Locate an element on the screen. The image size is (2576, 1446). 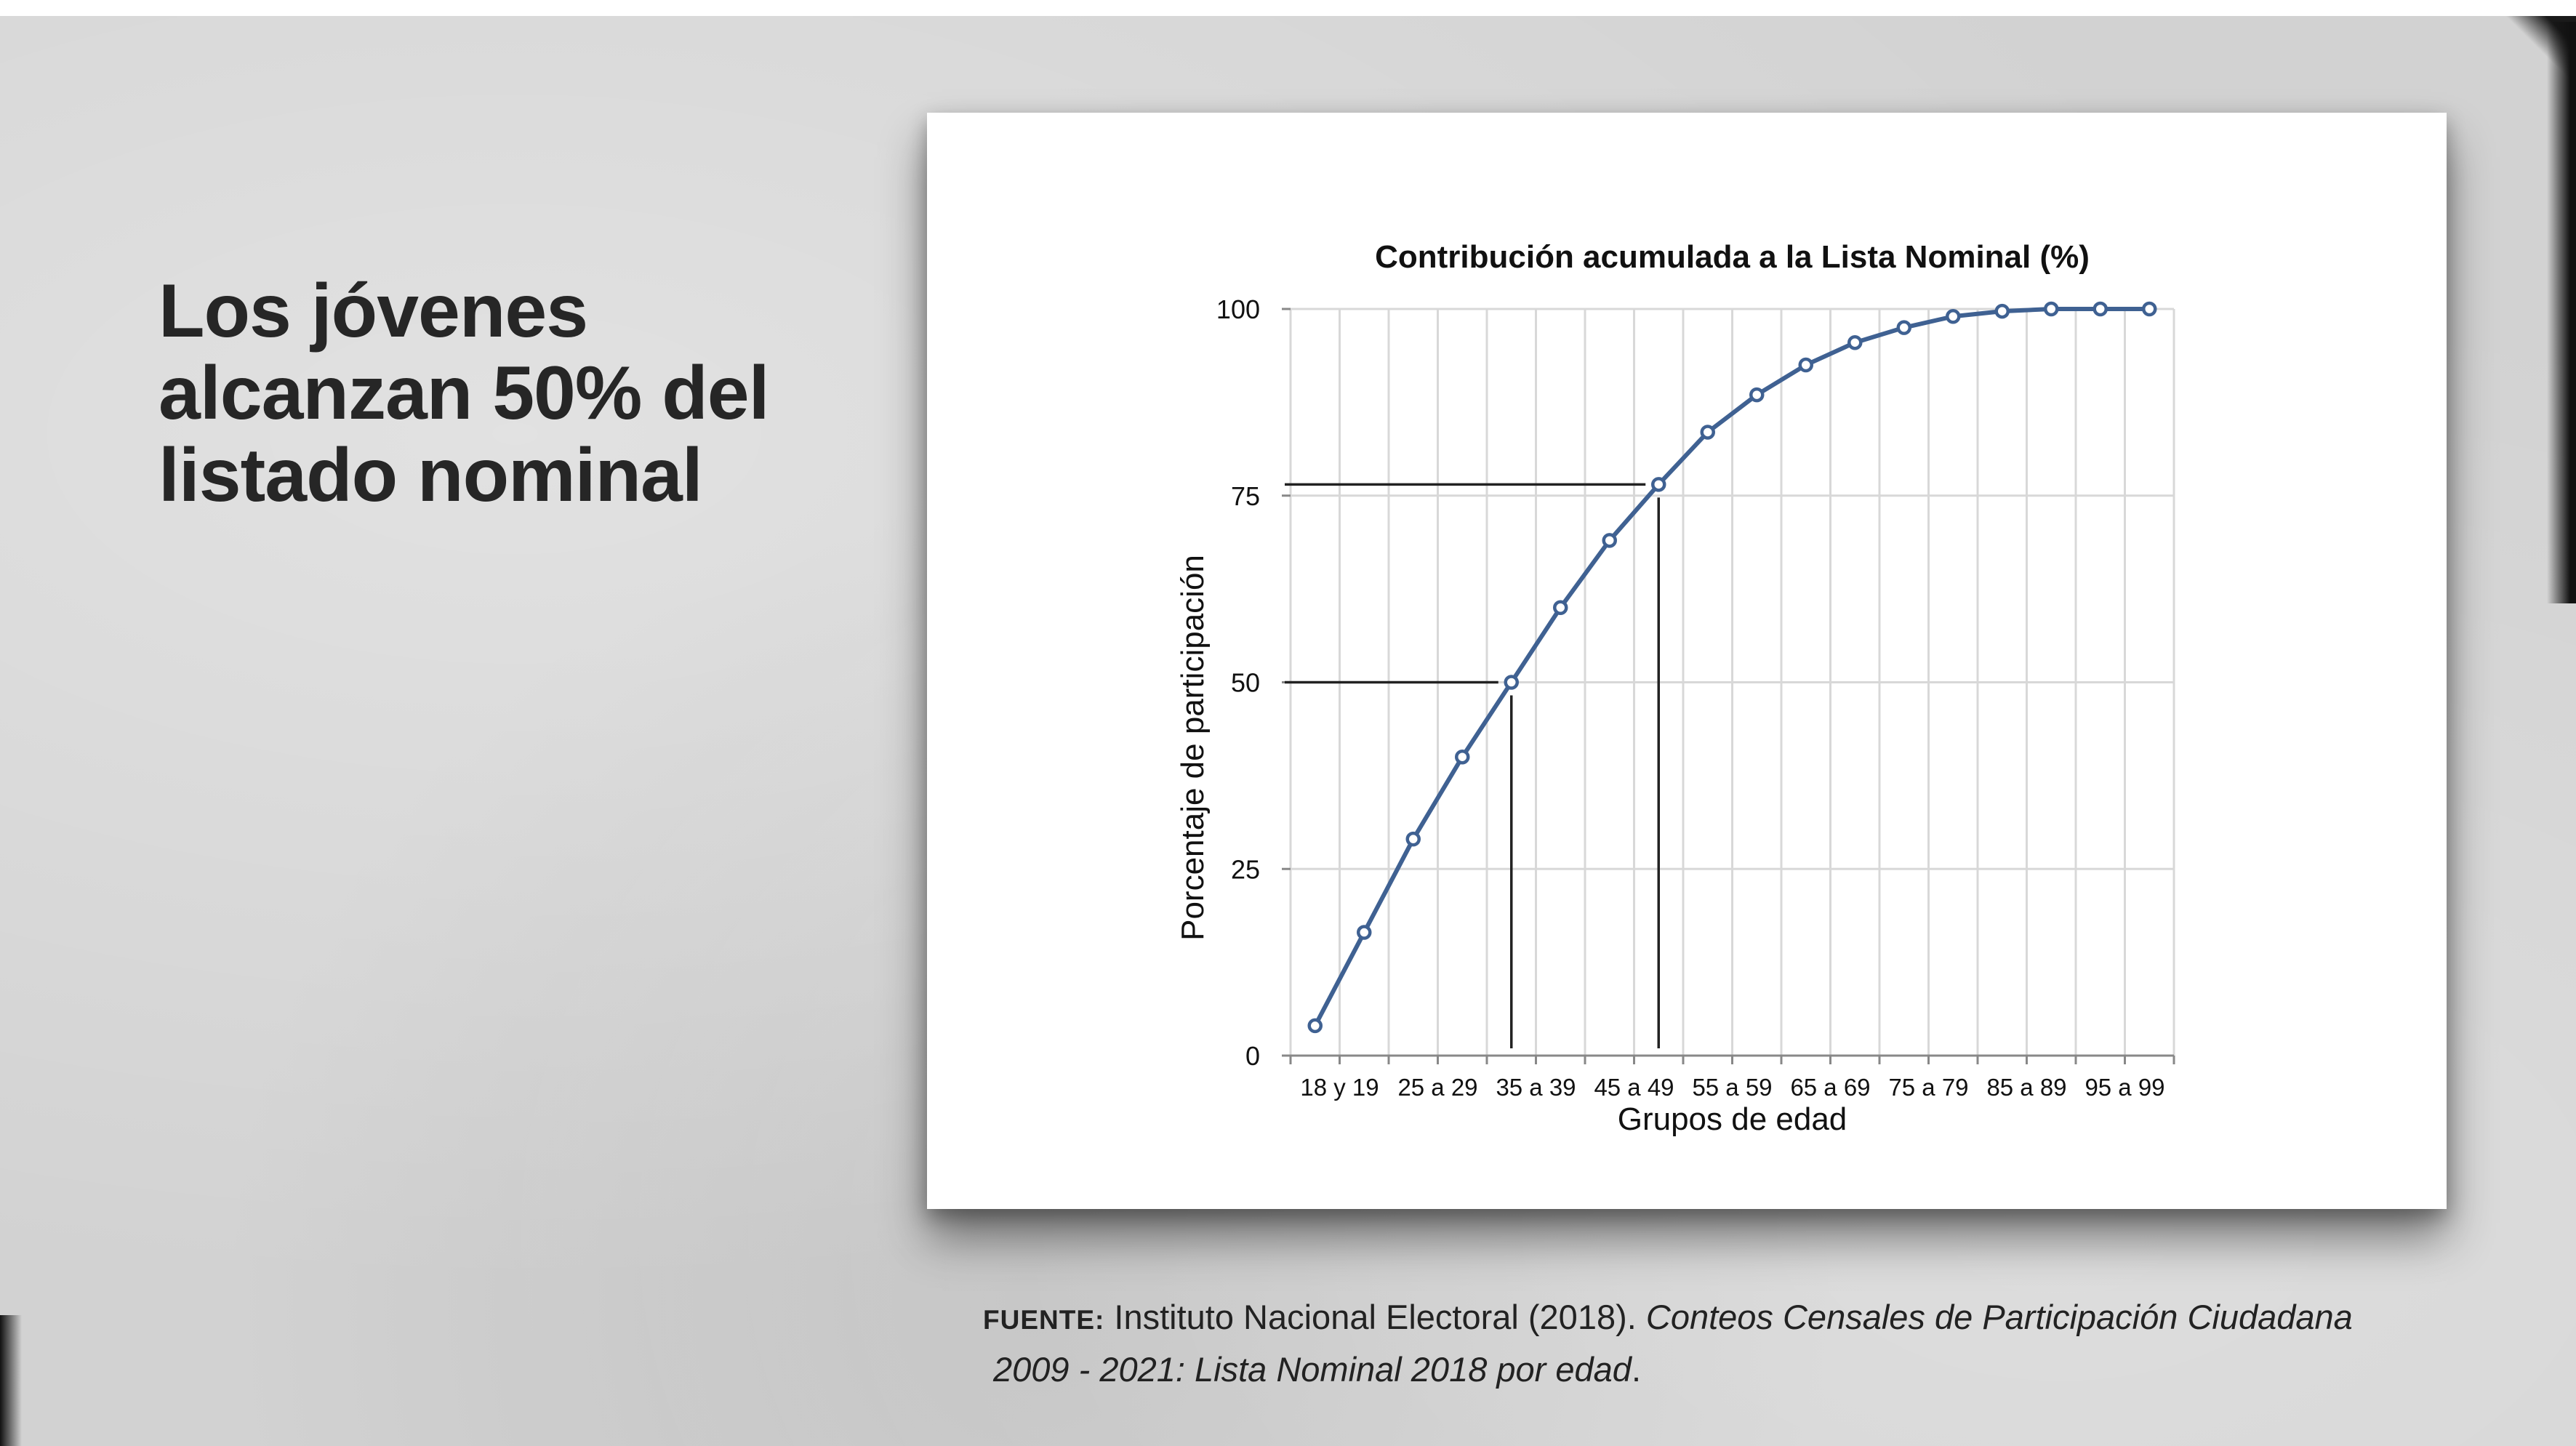
source-end: . is located at coordinates (1636, 1369).